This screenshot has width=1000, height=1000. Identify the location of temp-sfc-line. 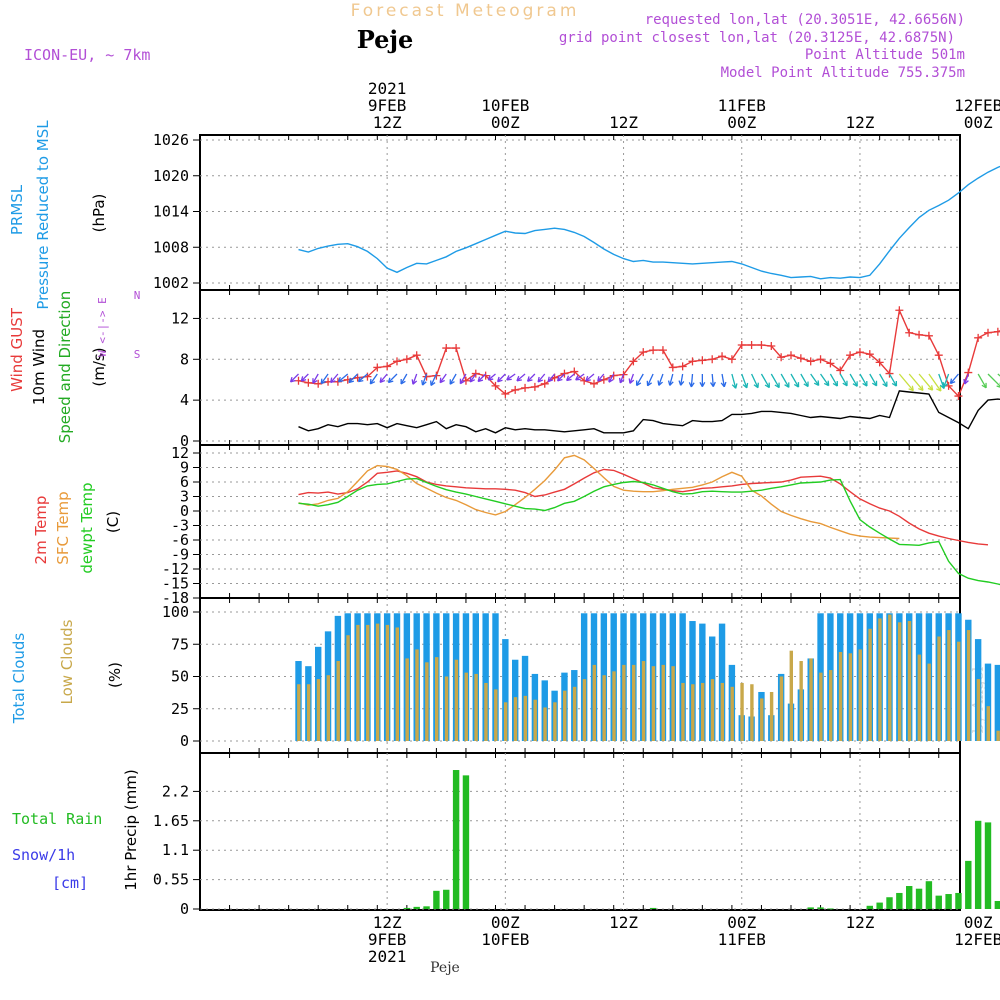
(599, 497).